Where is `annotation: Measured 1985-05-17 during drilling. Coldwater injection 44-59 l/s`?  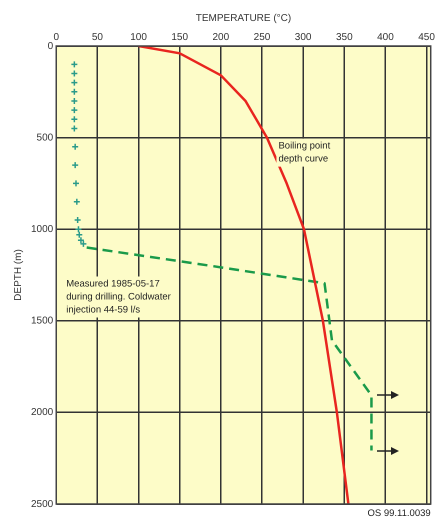
annotation: Measured 1985-05-17 during drilling. Coldwater injection 44-59 l/s is located at coordinates (118, 297).